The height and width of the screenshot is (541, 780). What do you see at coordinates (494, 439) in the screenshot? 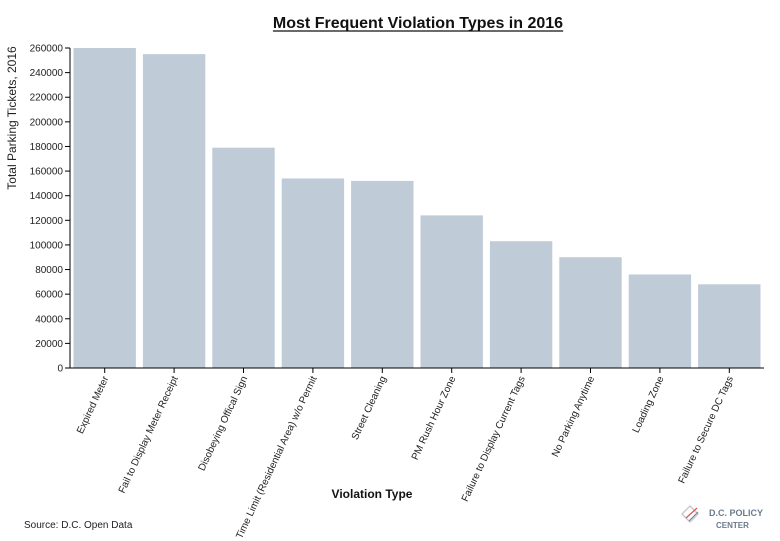
I see `x-tick-label: Failure to Display Current Tags` at bounding box center [494, 439].